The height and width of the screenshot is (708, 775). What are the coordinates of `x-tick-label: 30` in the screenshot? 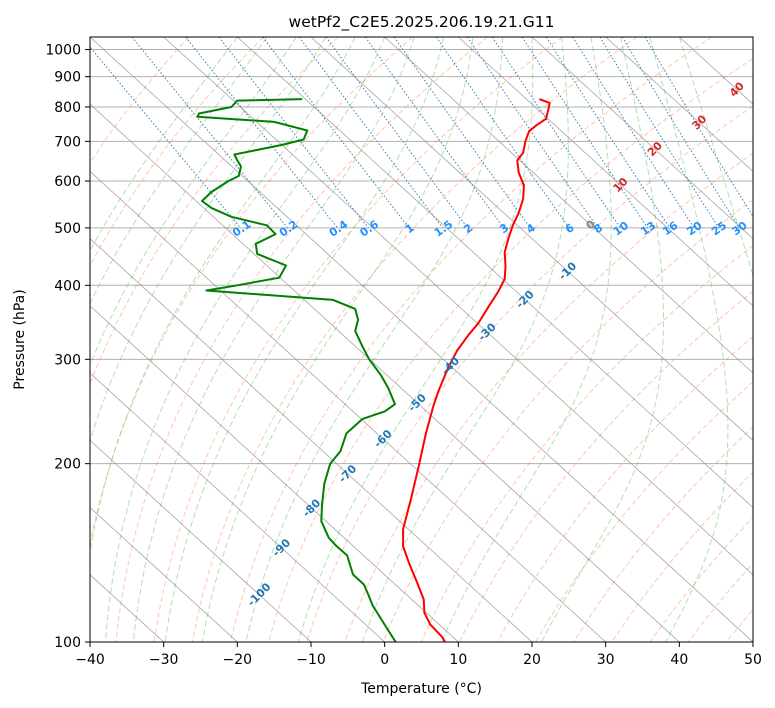 It's located at (606, 660).